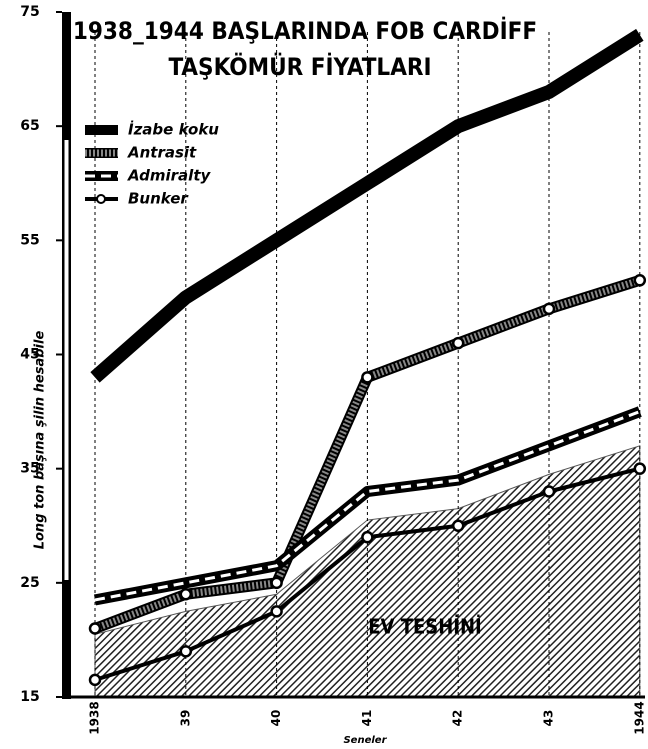  I want to click on legend-label: Antrasit, so click(162, 153).